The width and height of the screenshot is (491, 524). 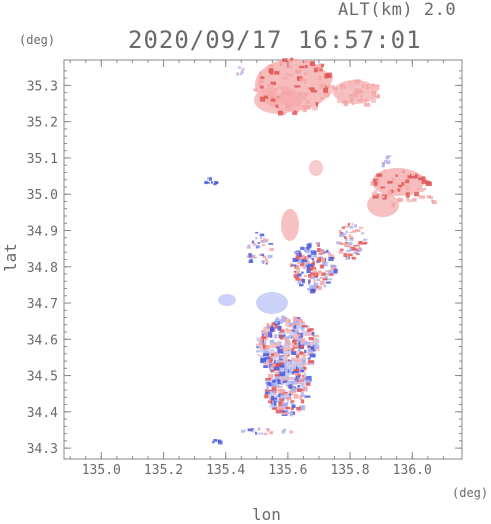 I want to click on x-tick-label: 135.6, so click(x=287, y=470).